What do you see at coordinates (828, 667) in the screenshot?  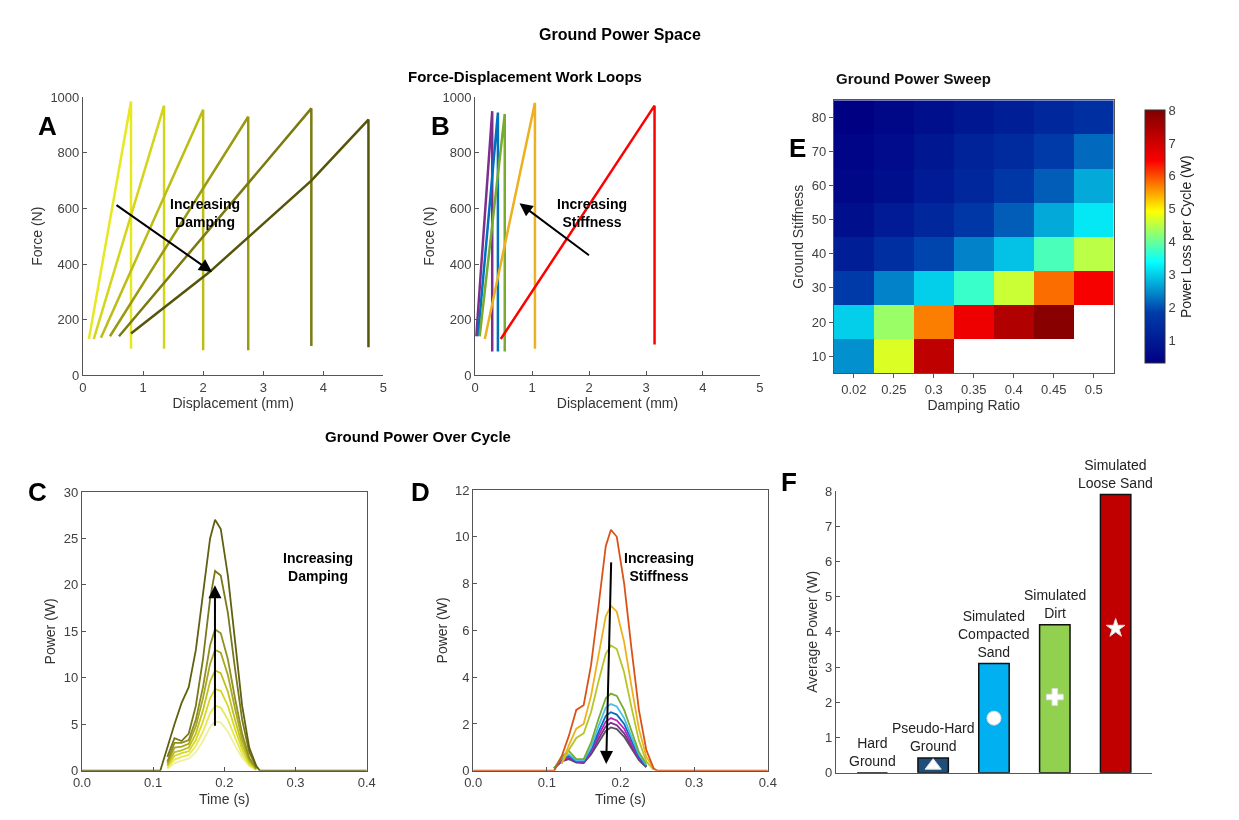 I see `y-tick-label: 3` at bounding box center [828, 667].